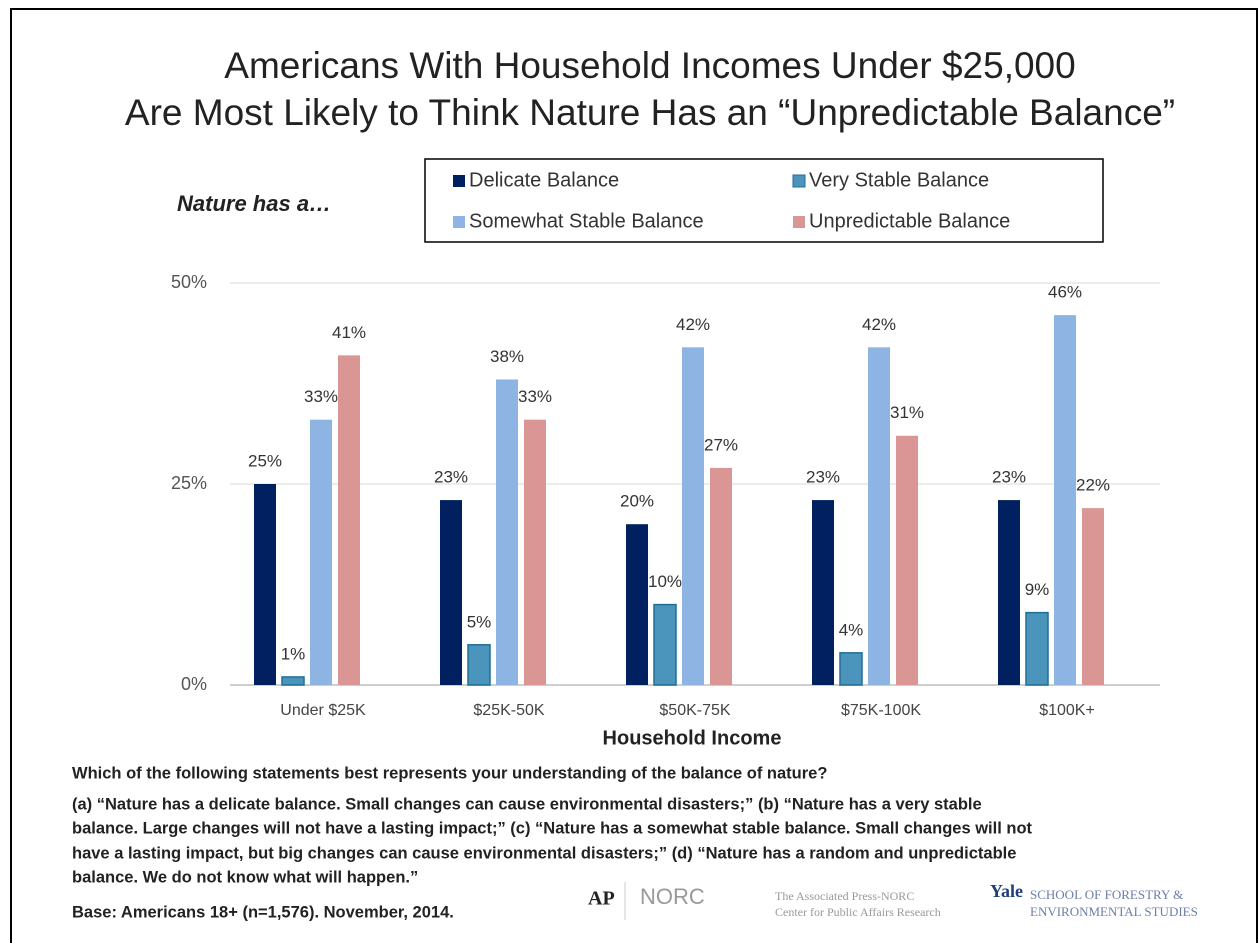  Describe the element at coordinates (189, 282) in the screenshot. I see `y-tick-label: 50%` at that location.